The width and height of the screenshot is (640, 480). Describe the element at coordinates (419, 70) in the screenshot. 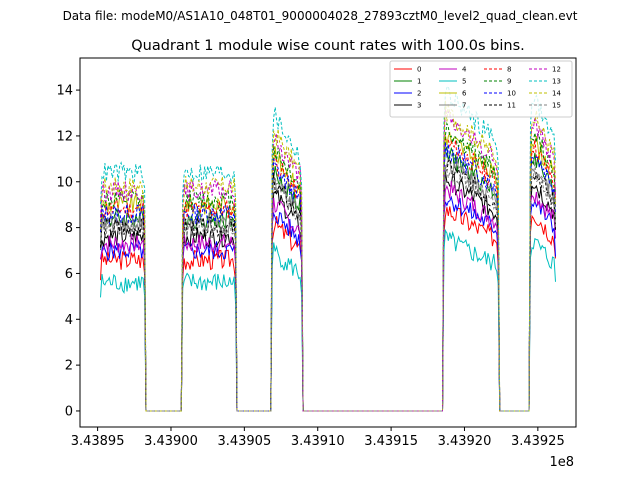

I see `legend-label: 0` at that location.